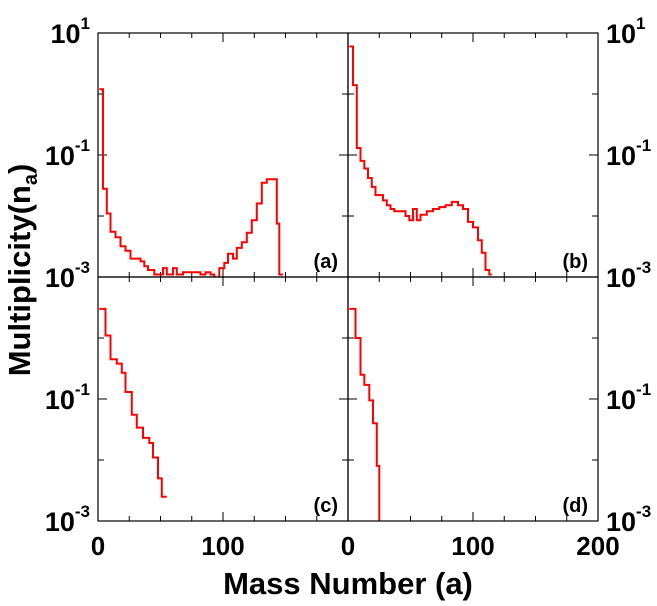 The image size is (657, 606). Describe the element at coordinates (575, 262) in the screenshot. I see `panel-label: (b)` at that location.